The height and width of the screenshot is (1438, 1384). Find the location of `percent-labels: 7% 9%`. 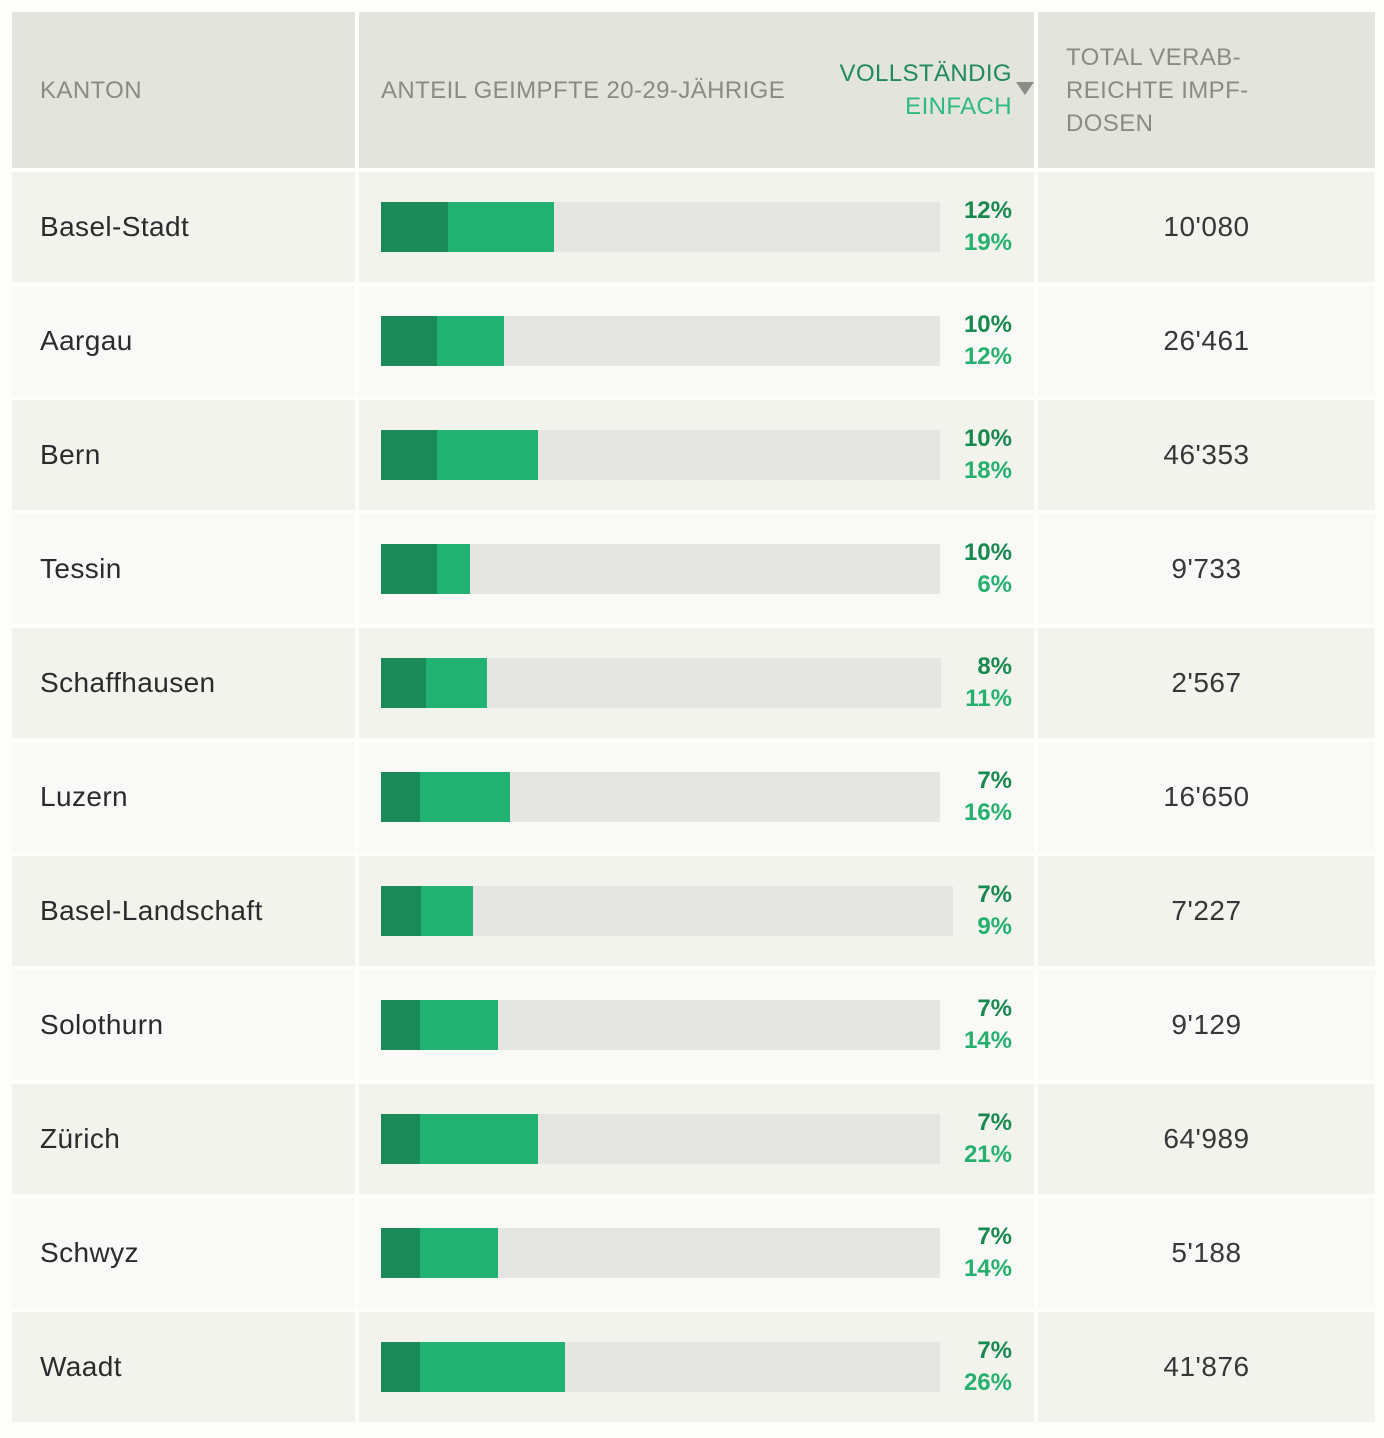

percent-labels: 7% 9% is located at coordinates (994, 911).